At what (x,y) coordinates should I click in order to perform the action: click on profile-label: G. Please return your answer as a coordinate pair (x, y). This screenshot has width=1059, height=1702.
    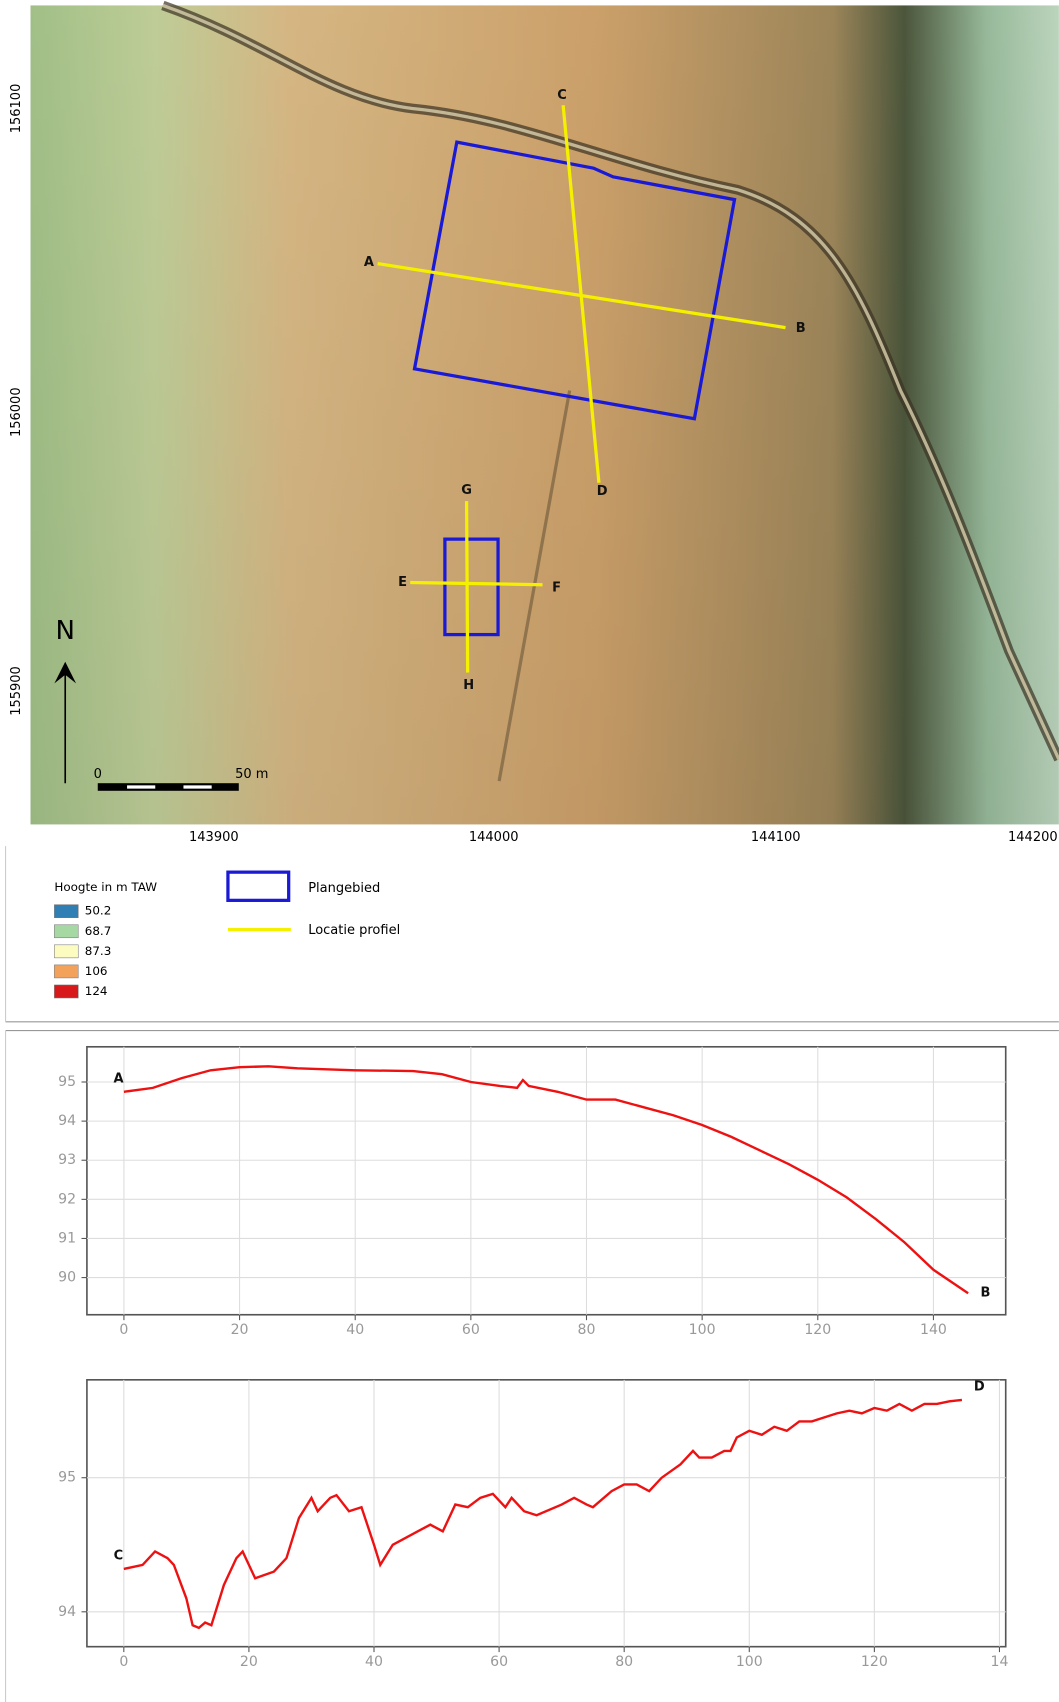
    Looking at the image, I should click on (466, 490).